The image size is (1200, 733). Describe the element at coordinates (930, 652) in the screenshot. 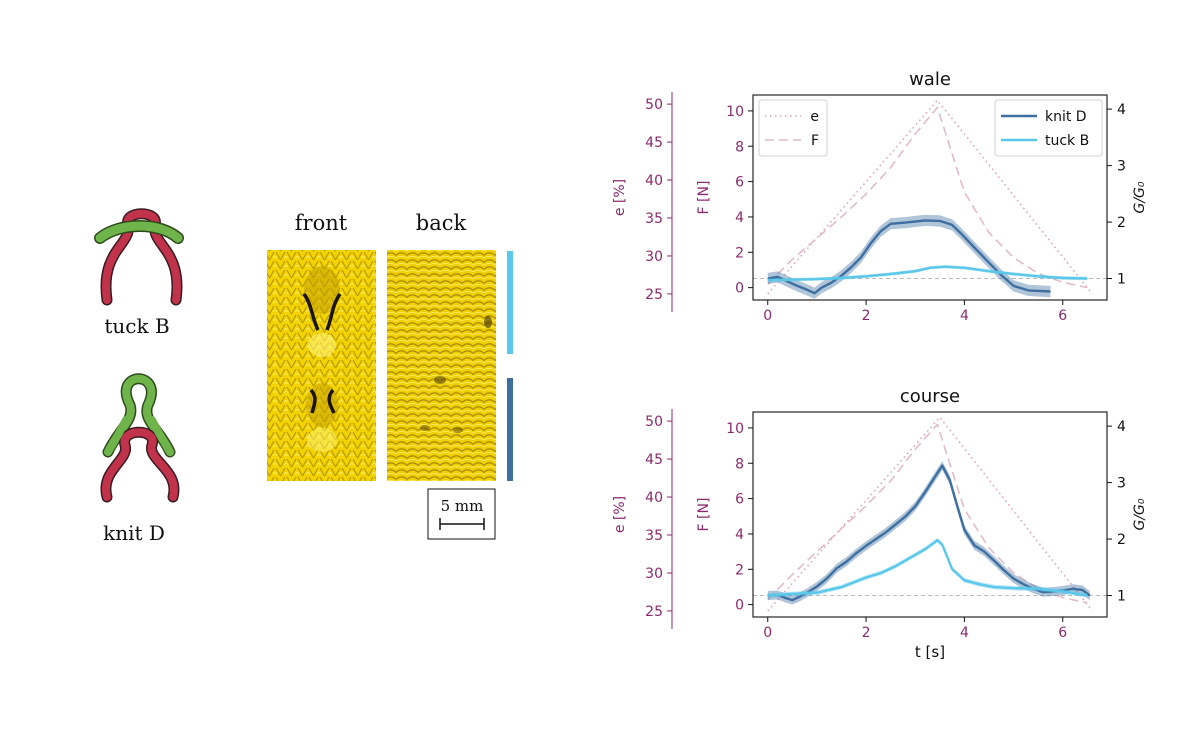

I see `x-axis-label: t [s]` at that location.